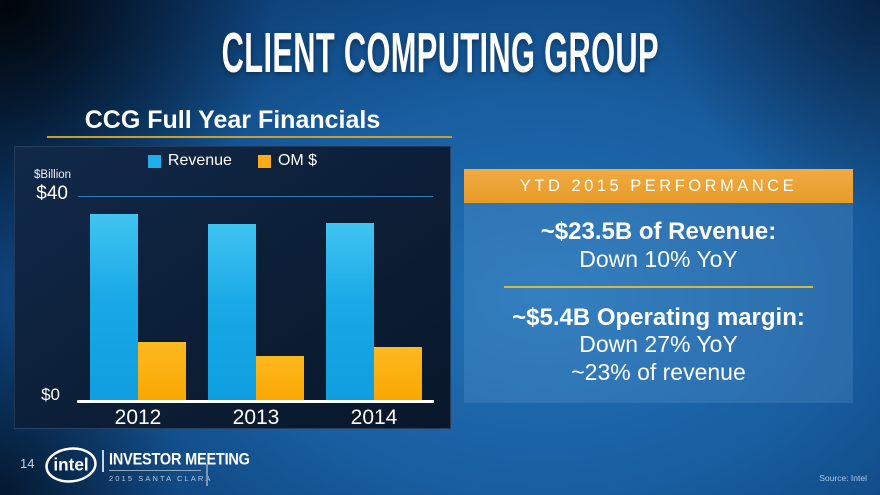  I want to click on performance-panel-header: YTD 2015 PERFORMANCE, so click(658, 186).